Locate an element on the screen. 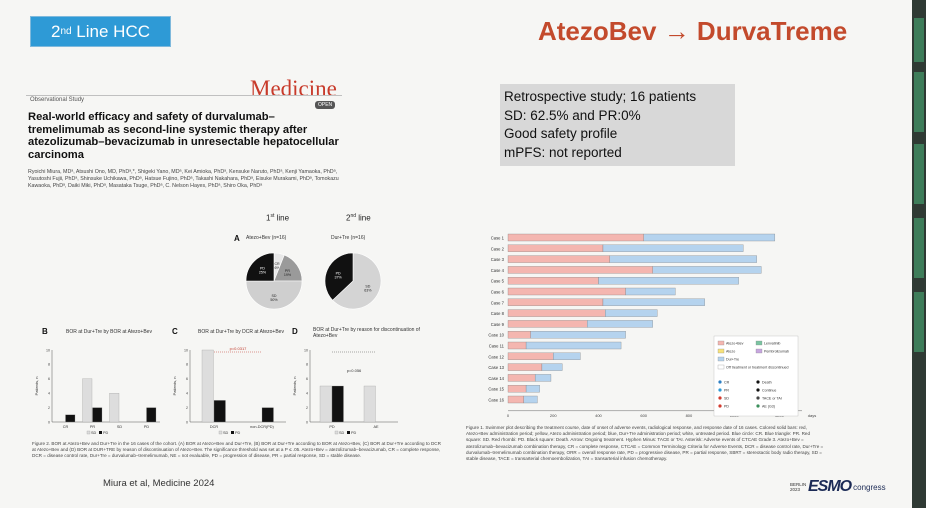 Image resolution: width=926 pixels, height=508 pixels. x-tick-label: SD is located at coordinates (120, 427).